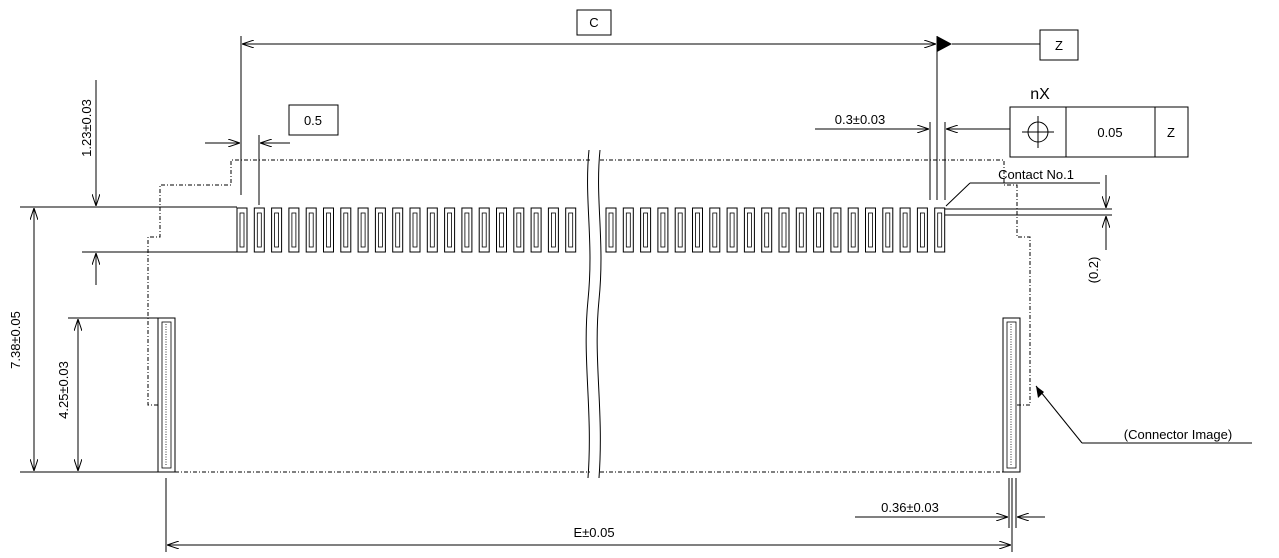 Image resolution: width=1279 pixels, height=558 pixels. What do you see at coordinates (910, 507) in the screenshot?
I see `tab-width-label: 0.36±0.03` at bounding box center [910, 507].